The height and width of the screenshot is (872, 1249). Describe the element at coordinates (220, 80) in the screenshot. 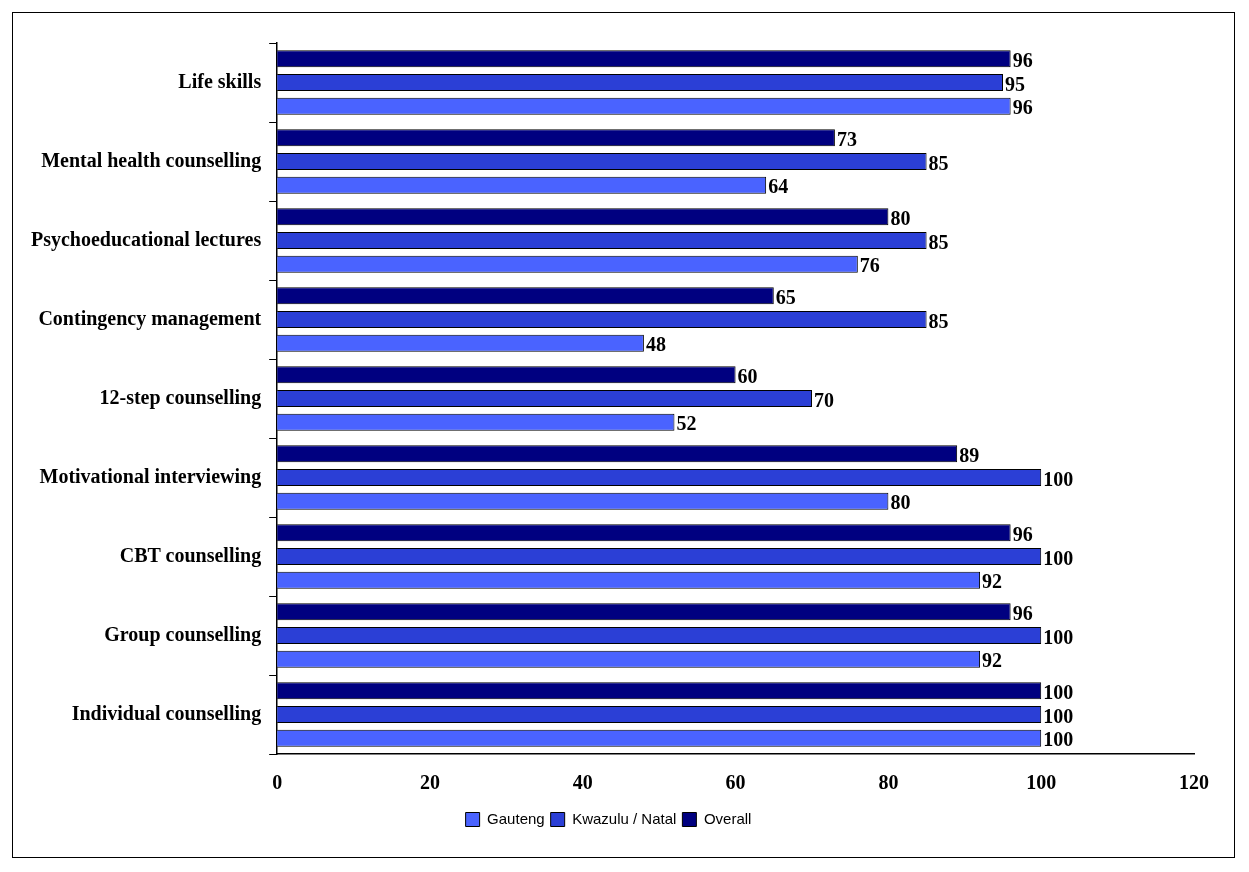

I see `y-tick-label: Life skills` at that location.